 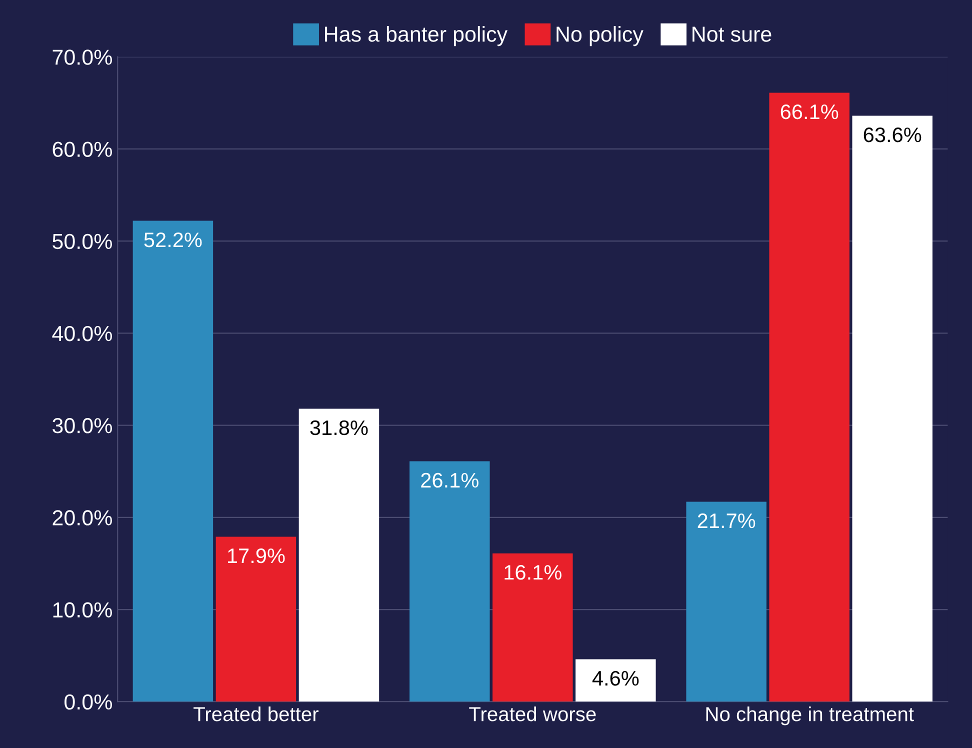 I want to click on legend-label: Has a banter policy, so click(x=416, y=36).